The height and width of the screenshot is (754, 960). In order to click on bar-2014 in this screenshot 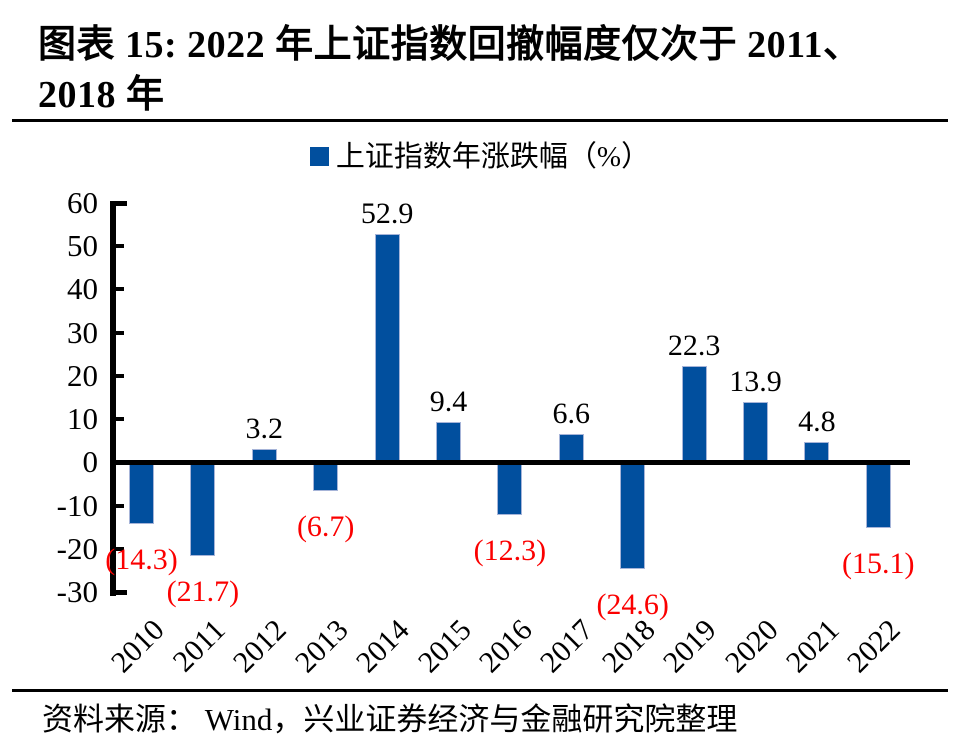, I will do `click(387, 348)`.